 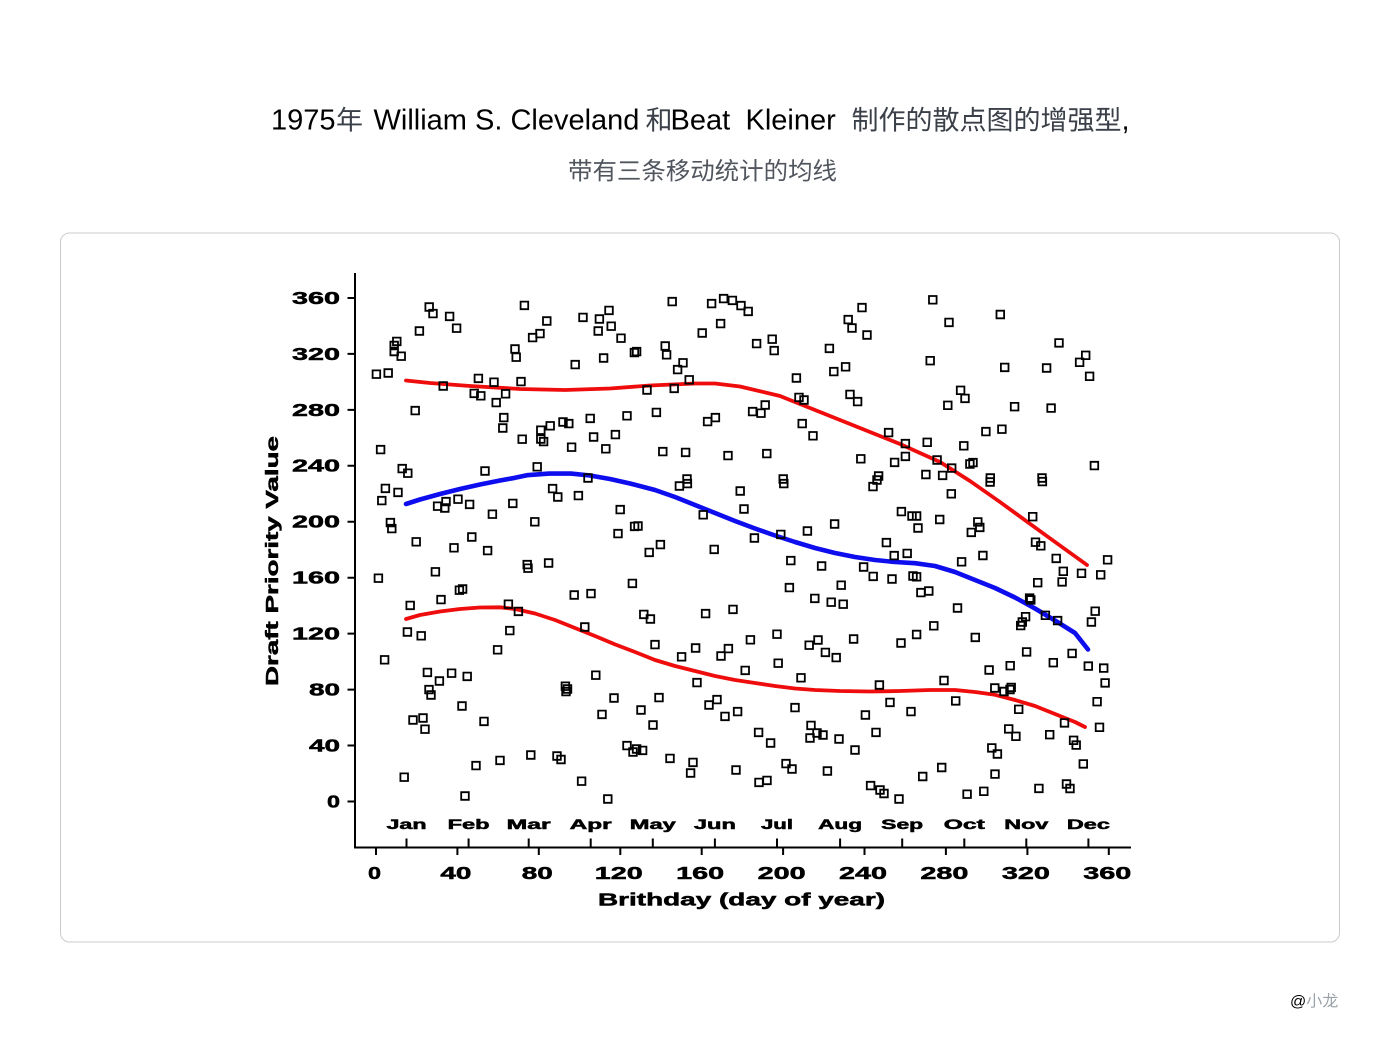 I want to click on svg-text: Dec, so click(x=1089, y=824).